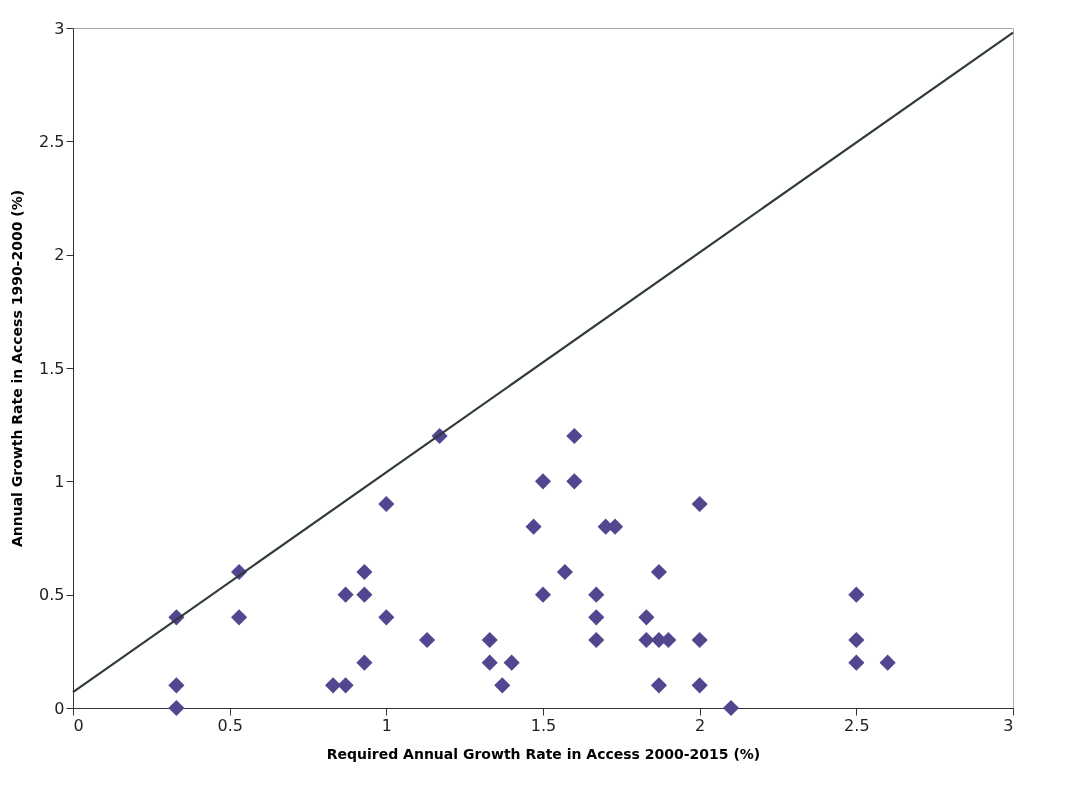 This screenshot has width=1069, height=810. Describe the element at coordinates (386, 725) in the screenshot. I see `x-tick-label: 1` at that location.